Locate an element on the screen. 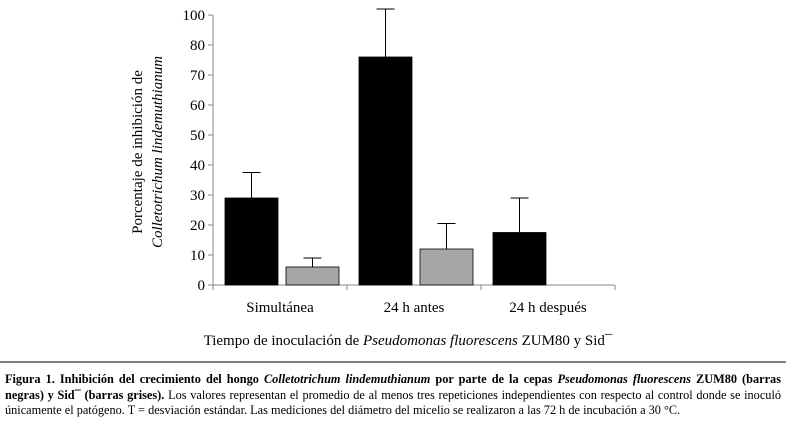  caption-text: por parte de la cepas is located at coordinates (494, 379).